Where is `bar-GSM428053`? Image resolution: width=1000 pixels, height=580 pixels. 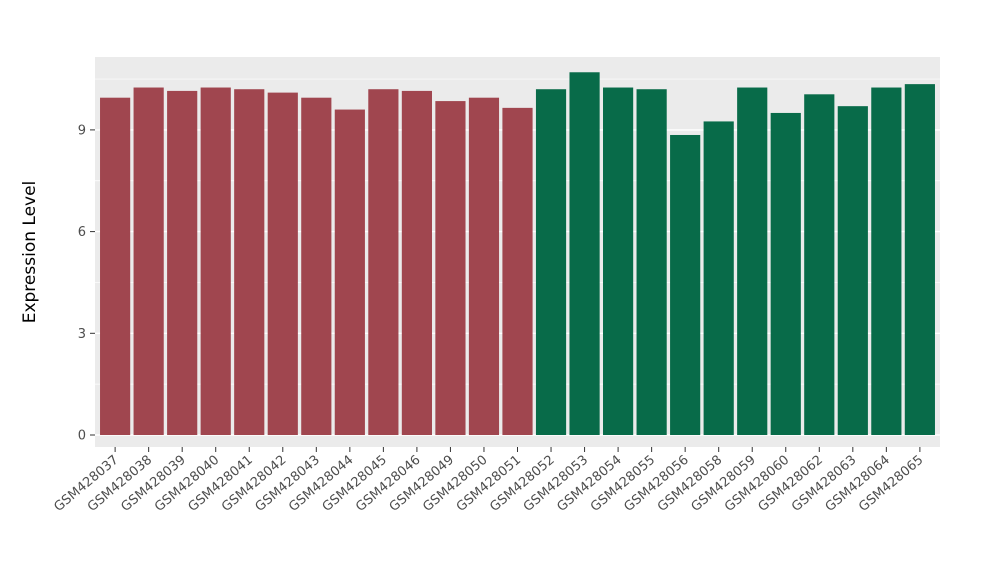
bar-GSM428053 is located at coordinates (584, 254).